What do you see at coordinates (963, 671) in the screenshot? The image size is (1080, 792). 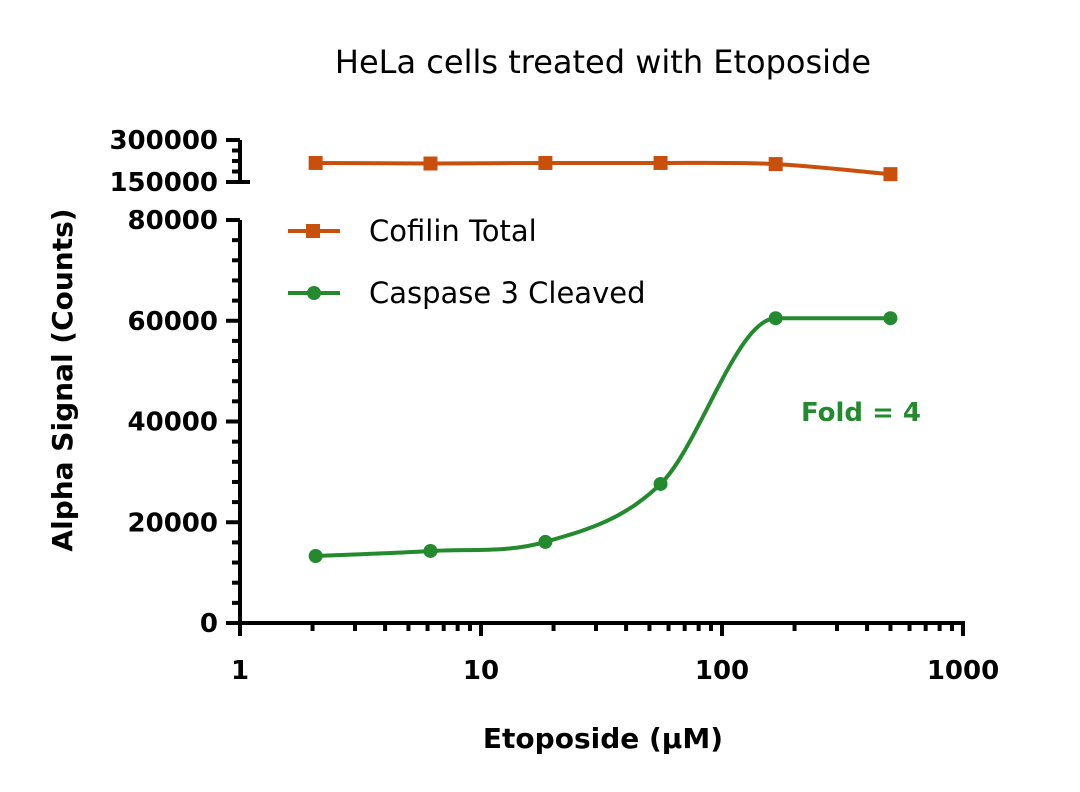 I see `x-tick-label: 1000` at bounding box center [963, 671].